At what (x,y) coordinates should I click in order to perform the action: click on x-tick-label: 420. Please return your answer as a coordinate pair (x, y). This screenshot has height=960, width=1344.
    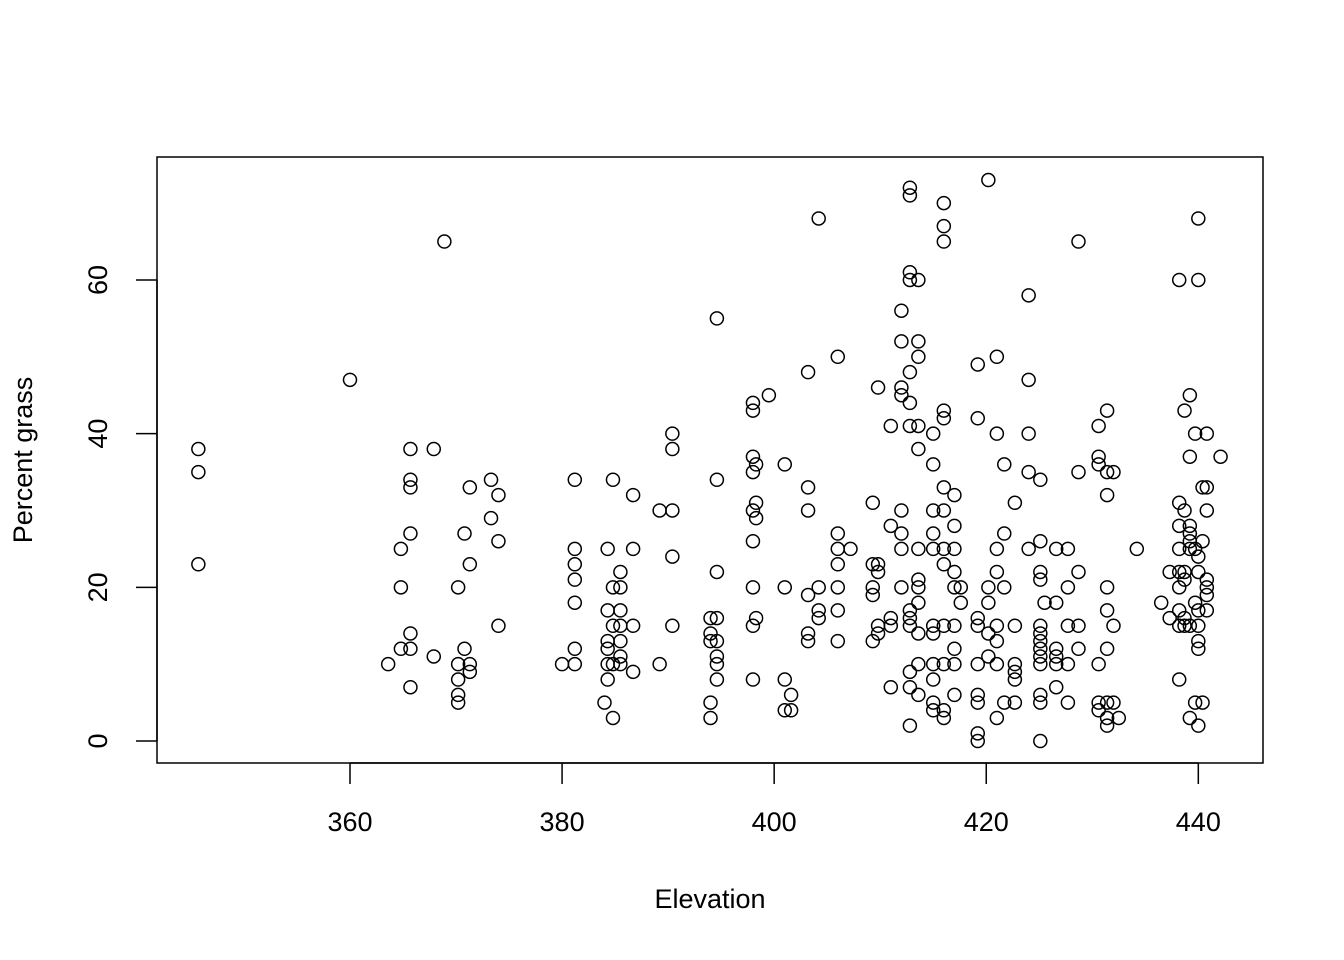
    Looking at the image, I should click on (986, 822).